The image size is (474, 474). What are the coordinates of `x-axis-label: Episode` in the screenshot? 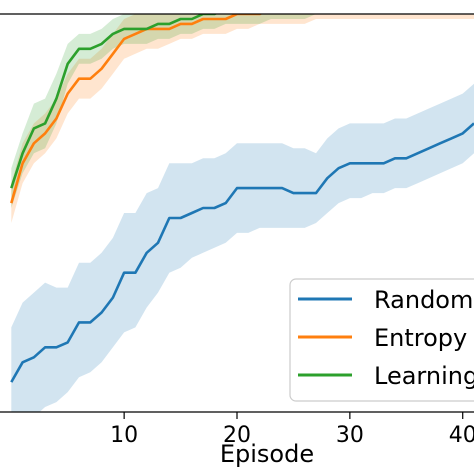 It's located at (267, 454).